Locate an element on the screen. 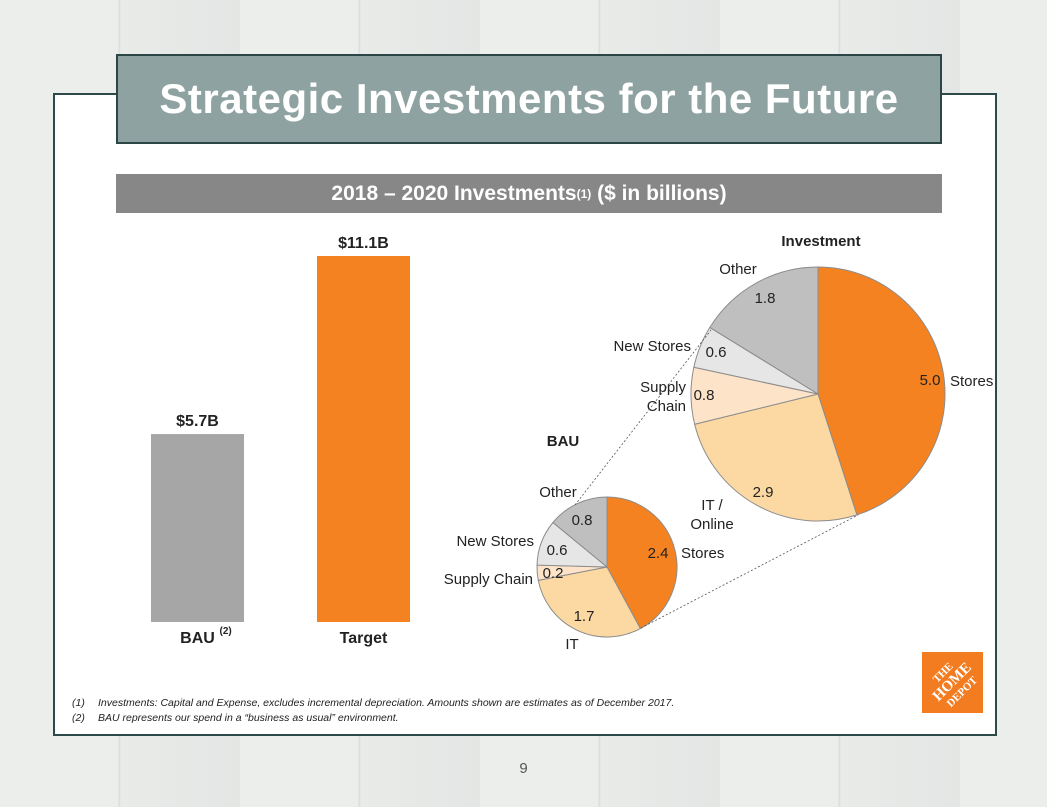 This screenshot has height=807, width=1047. investment-pie-label-new-stores: New Stores is located at coordinates (652, 346).